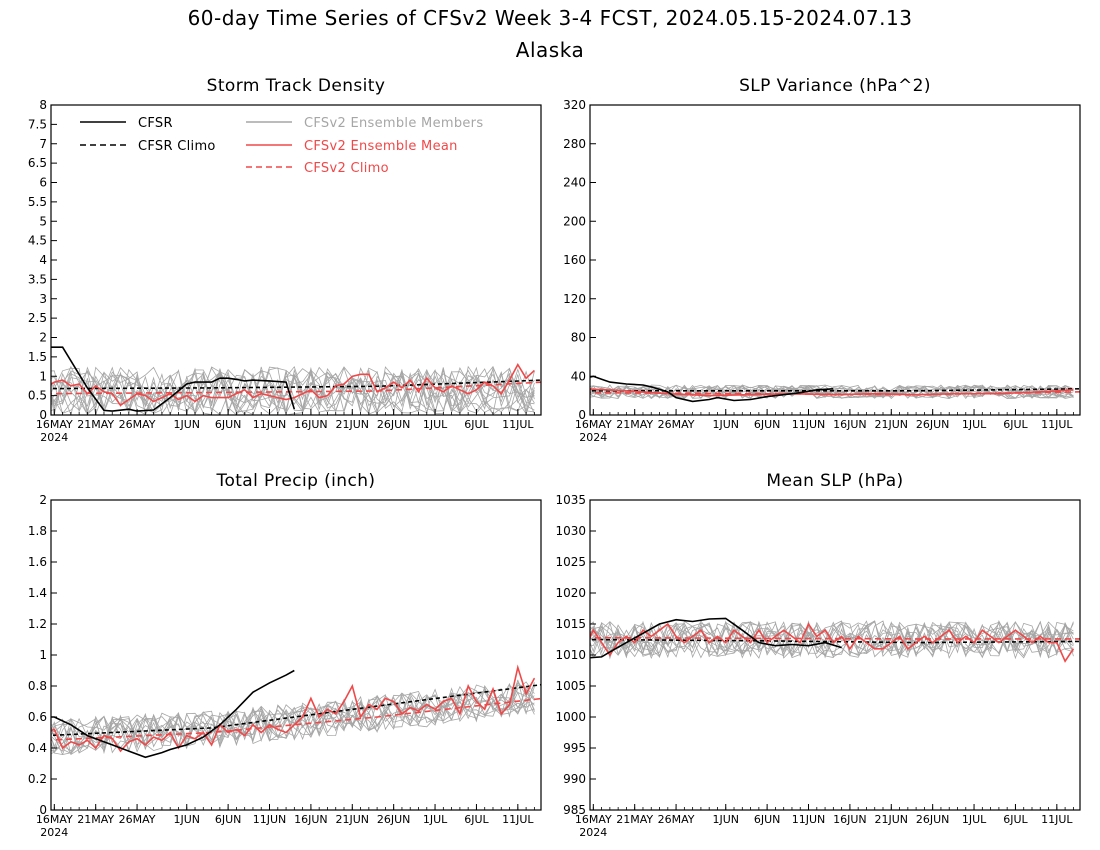 The height and width of the screenshot is (850, 1100). I want to click on y-tick-label: 1005, so click(570, 686).